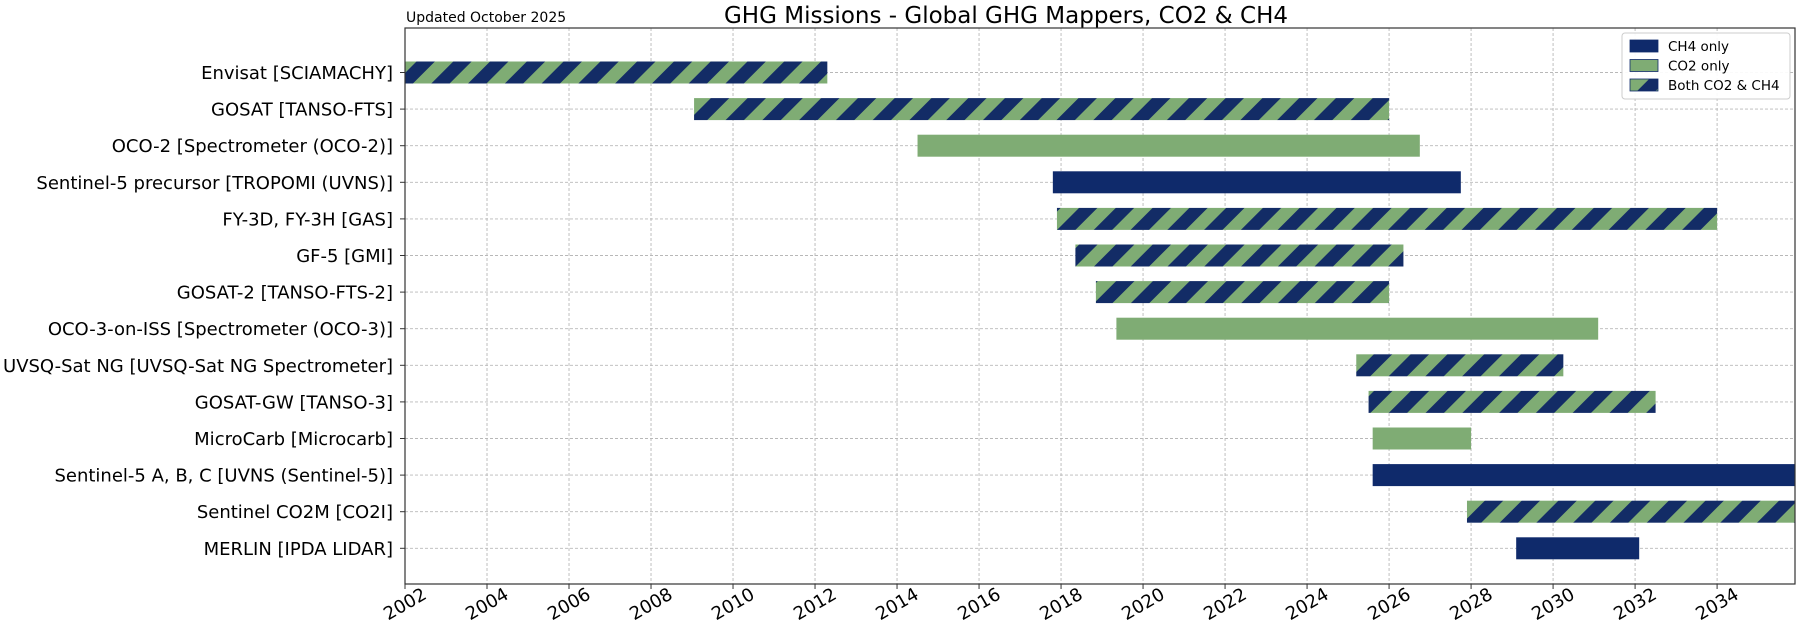 The image size is (1800, 635). What do you see at coordinates (1699, 67) in the screenshot?
I see `legend-label-co2: CO2 only` at bounding box center [1699, 67].